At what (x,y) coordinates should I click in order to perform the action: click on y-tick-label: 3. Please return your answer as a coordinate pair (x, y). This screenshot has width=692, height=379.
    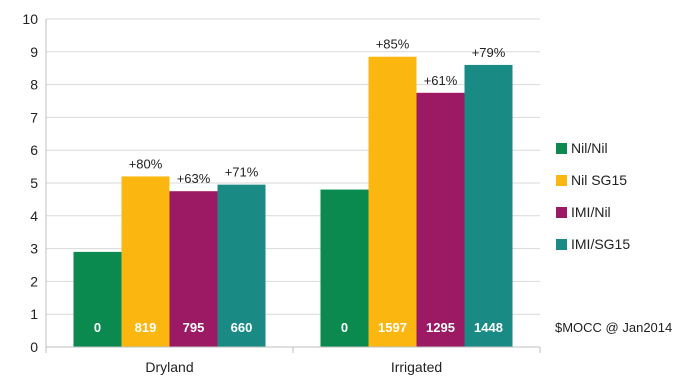
    Looking at the image, I should click on (34, 249).